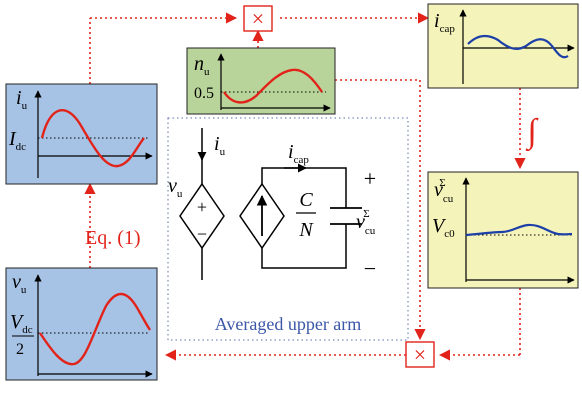 Image resolution: width=582 pixels, height=393 pixels. I want to click on circuit-iu-label: iu, so click(220, 145).